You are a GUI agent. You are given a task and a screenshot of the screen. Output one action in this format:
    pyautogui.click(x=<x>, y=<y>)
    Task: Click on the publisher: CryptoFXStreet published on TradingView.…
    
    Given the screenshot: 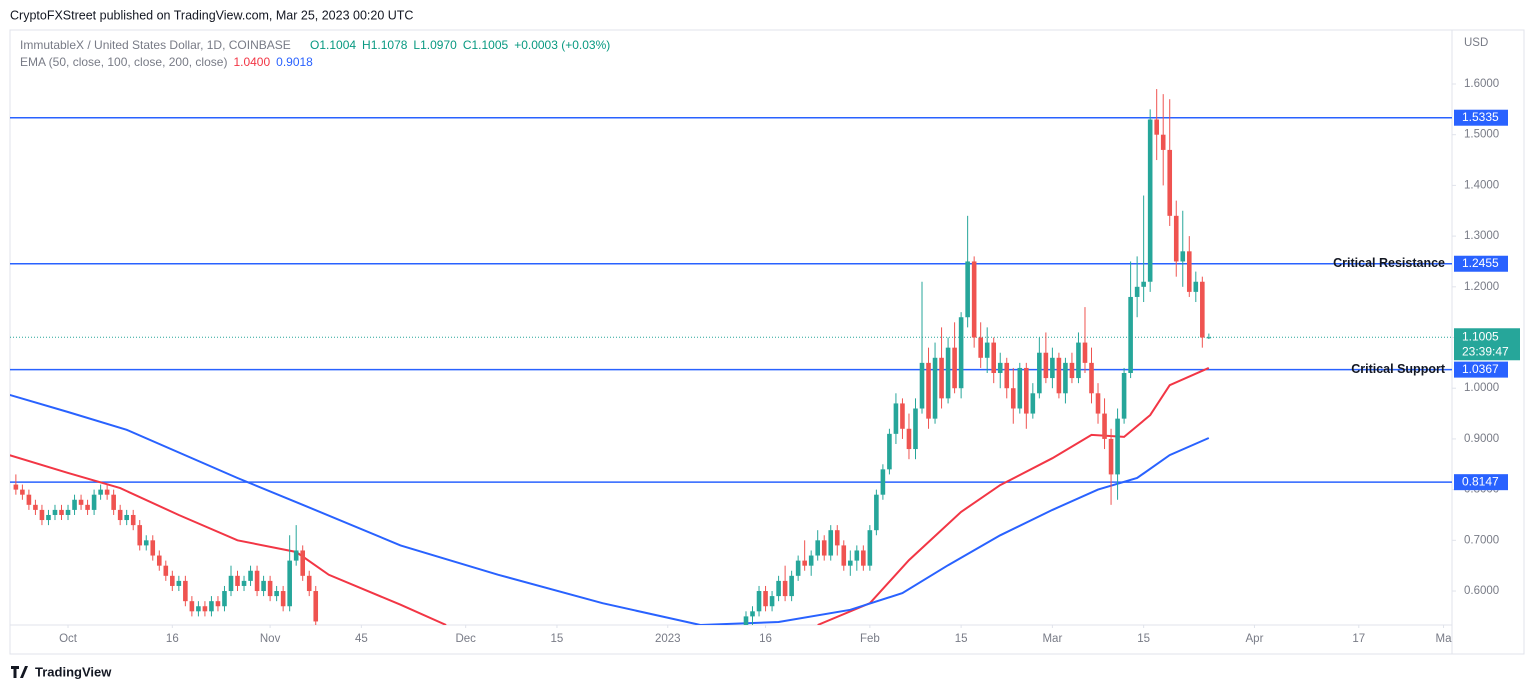 What is the action you would take?
    pyautogui.click(x=211, y=15)
    